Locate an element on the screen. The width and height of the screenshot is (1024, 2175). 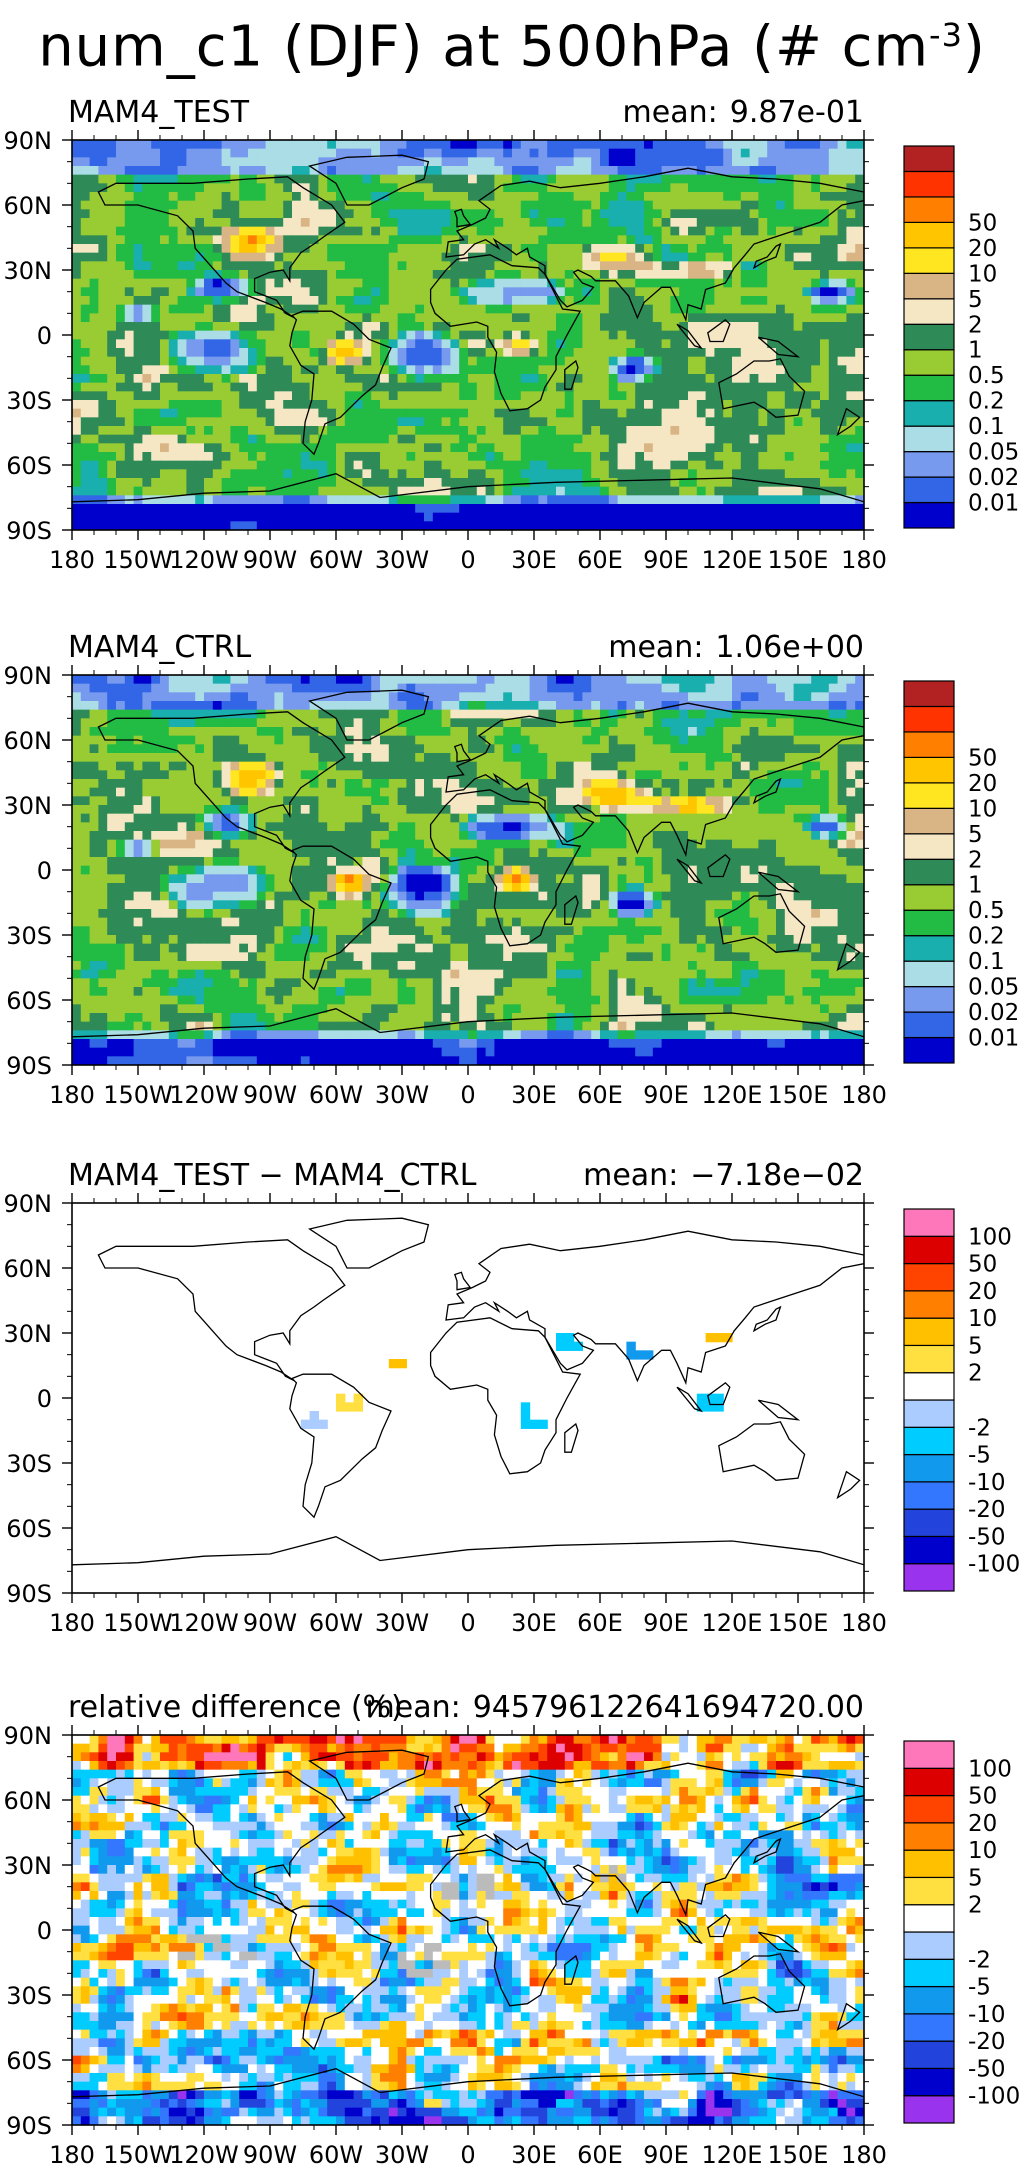
coastline-borneo is located at coordinates (719, 330).